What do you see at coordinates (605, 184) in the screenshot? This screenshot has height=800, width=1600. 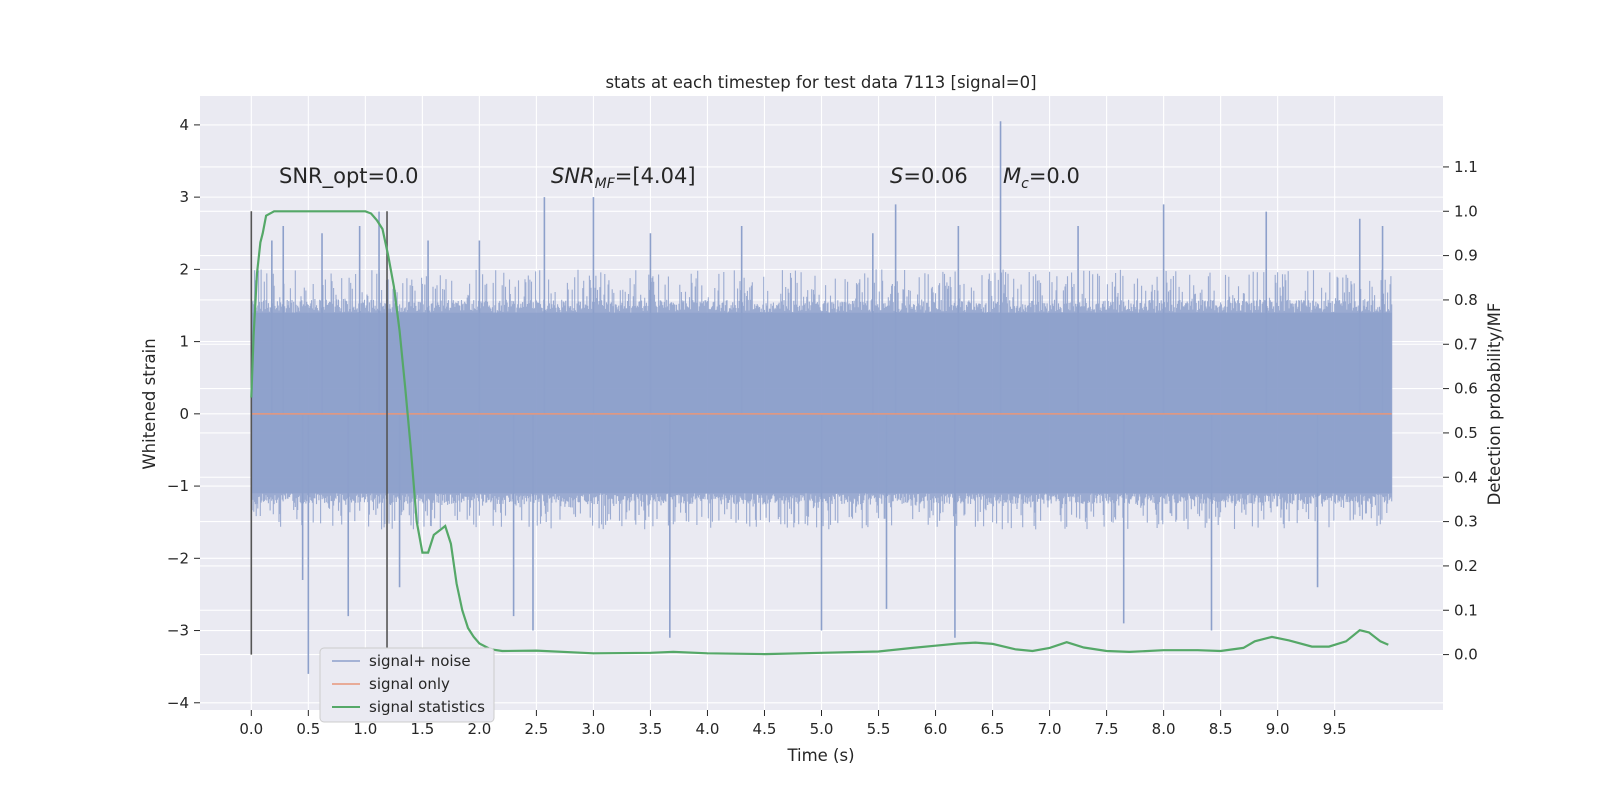 I see `annotation-snr-mf-sub: MF` at bounding box center [605, 184].